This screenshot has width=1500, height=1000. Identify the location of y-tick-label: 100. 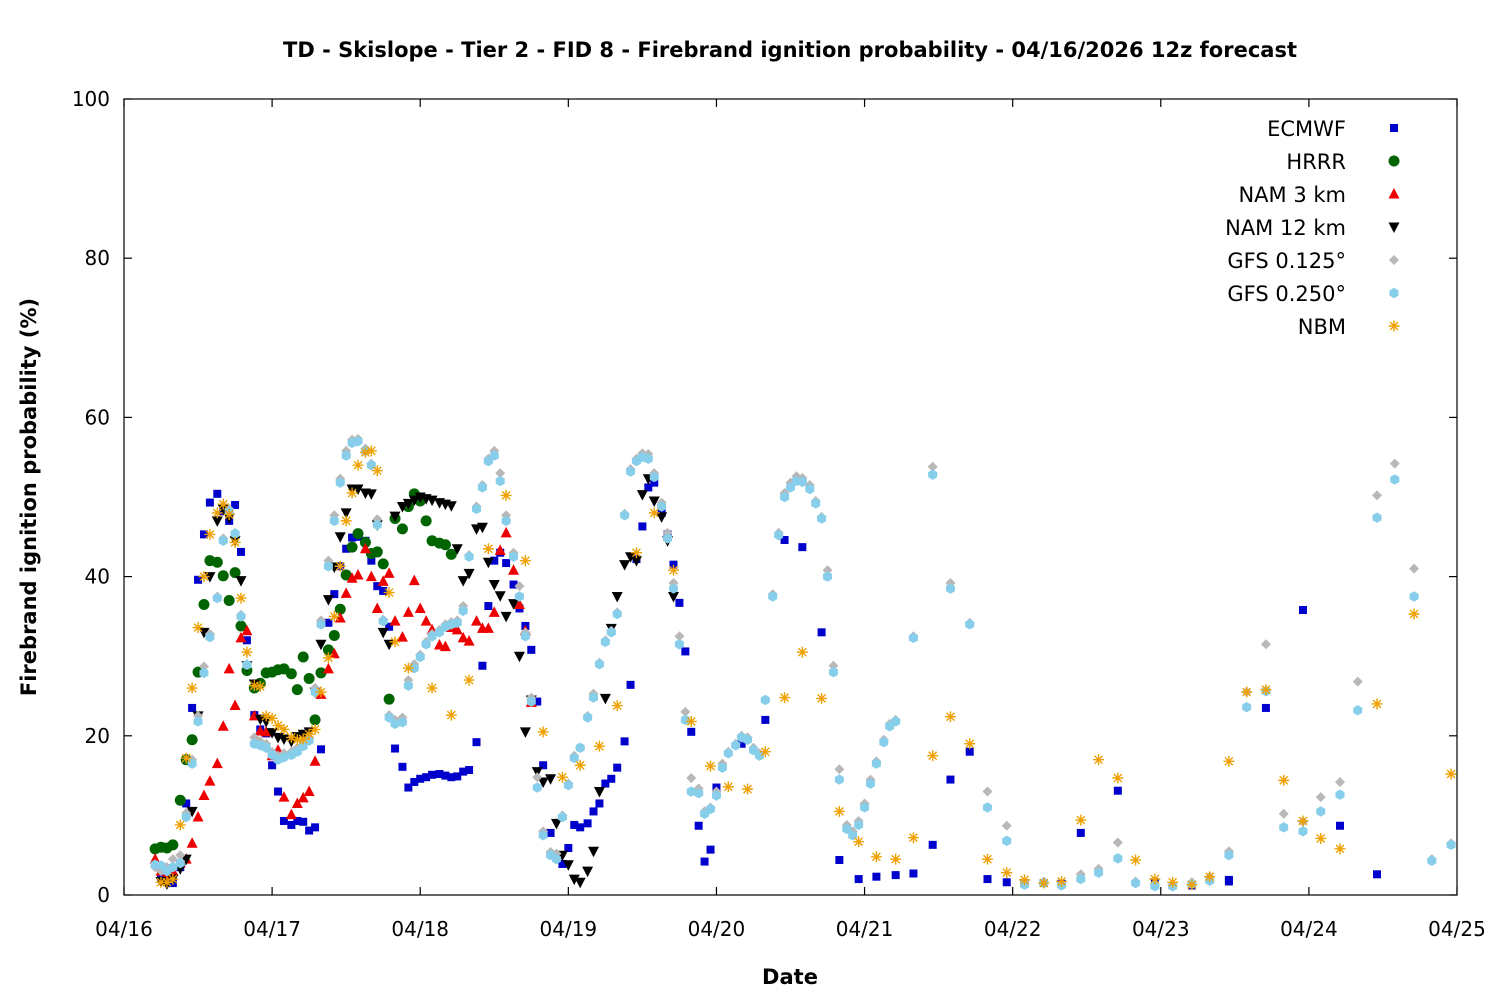
(91, 99).